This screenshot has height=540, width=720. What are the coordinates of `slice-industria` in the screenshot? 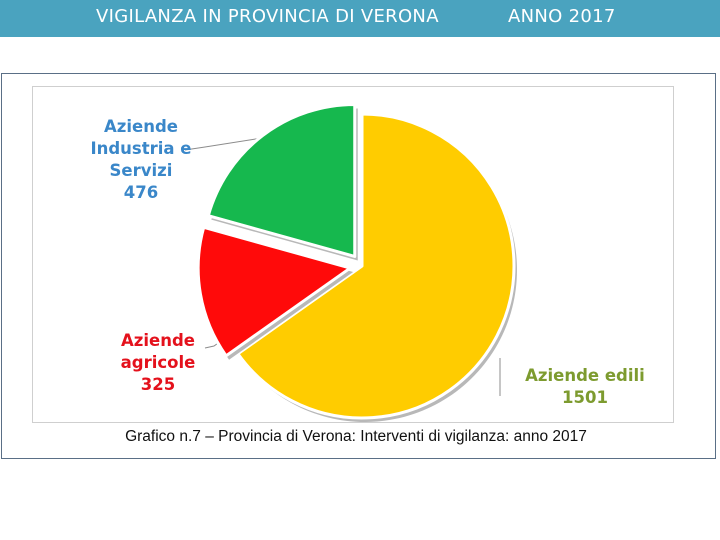 It's located at (281, 180).